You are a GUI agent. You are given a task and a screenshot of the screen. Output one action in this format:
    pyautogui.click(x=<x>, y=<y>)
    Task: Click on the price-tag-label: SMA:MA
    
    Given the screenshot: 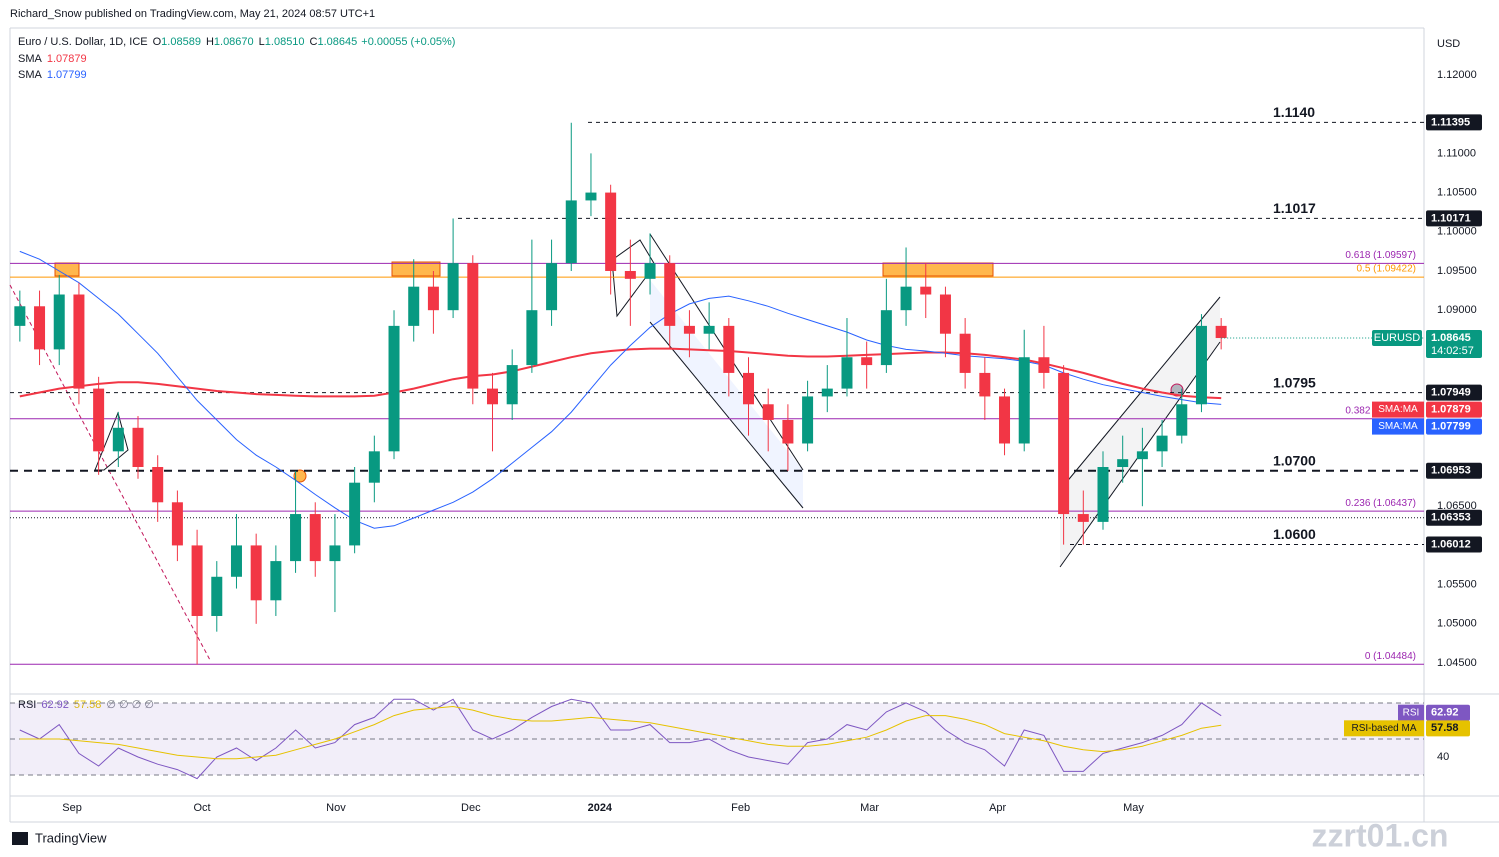 What is the action you would take?
    pyautogui.click(x=1398, y=426)
    